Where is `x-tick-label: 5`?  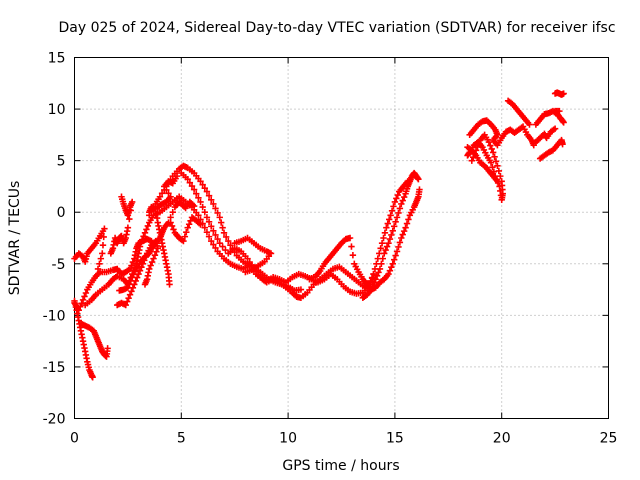 x-tick-label: 5 is located at coordinates (181, 439).